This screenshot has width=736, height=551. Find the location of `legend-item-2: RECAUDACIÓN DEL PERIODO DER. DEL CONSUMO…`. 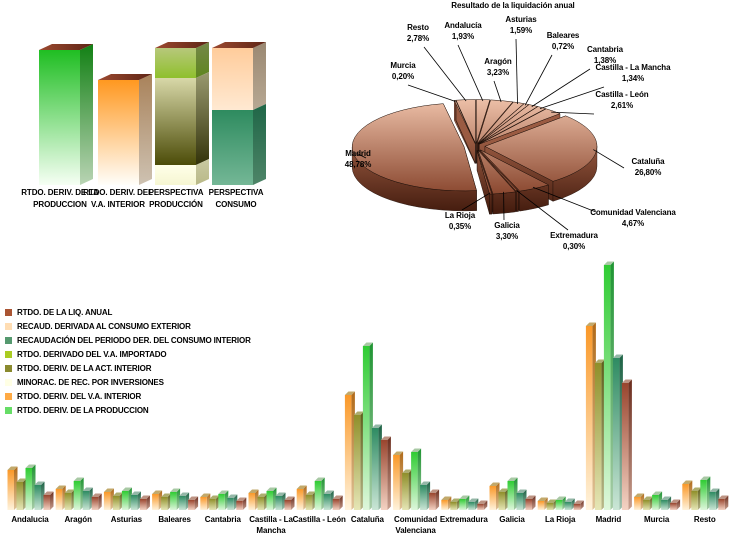

legend-item-2: RECAUDACIÓN DEL PERIODO DER. DEL CONSUMO… is located at coordinates (145, 342).